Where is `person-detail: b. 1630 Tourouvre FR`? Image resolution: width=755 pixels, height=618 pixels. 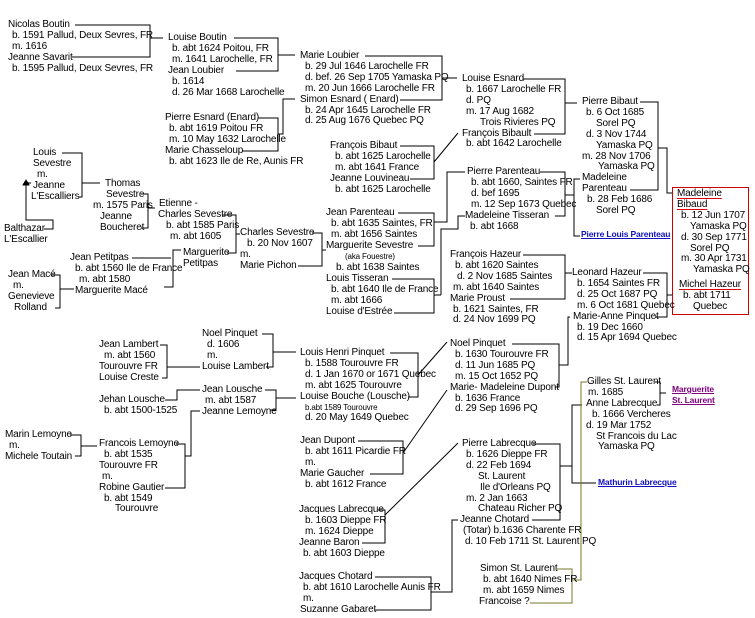
person-detail: b. 1630 Tourouvre FR is located at coordinates (502, 354).